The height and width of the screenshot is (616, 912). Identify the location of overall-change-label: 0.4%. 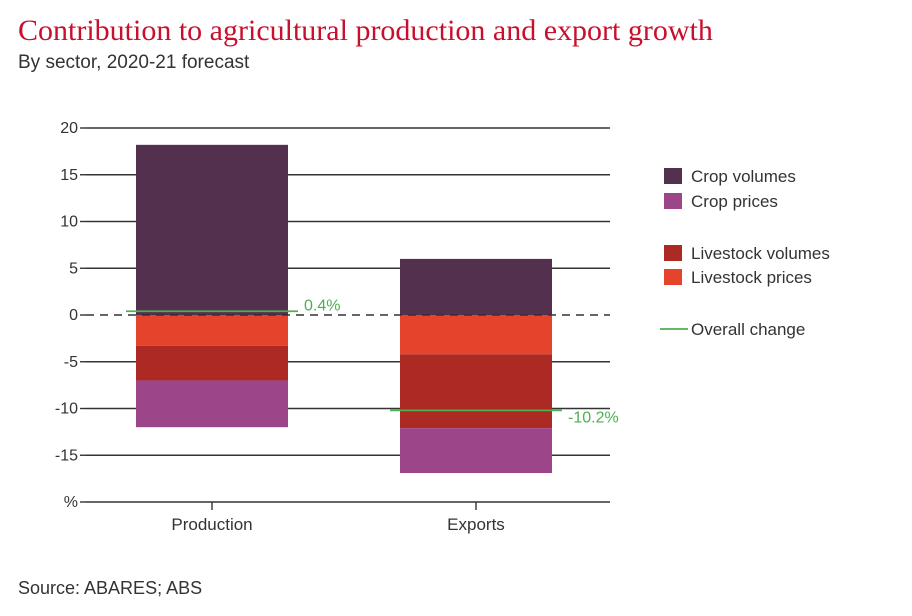
(322, 305).